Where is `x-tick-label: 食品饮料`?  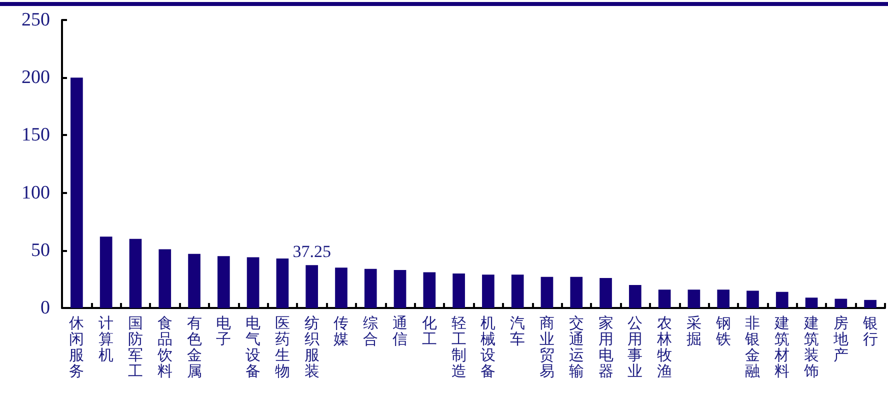
x-tick-label: 食品饮料 is located at coordinates (164, 347).